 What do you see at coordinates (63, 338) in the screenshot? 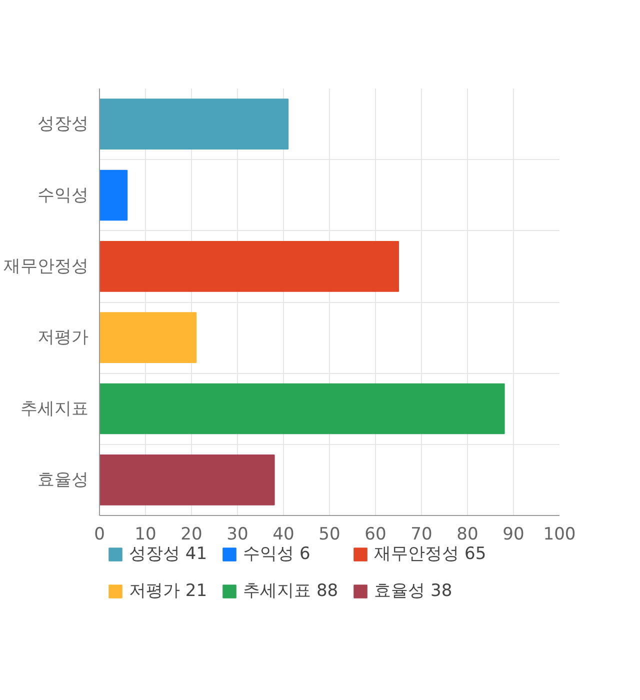
I see `y-tick-label: 저평가` at bounding box center [63, 338].